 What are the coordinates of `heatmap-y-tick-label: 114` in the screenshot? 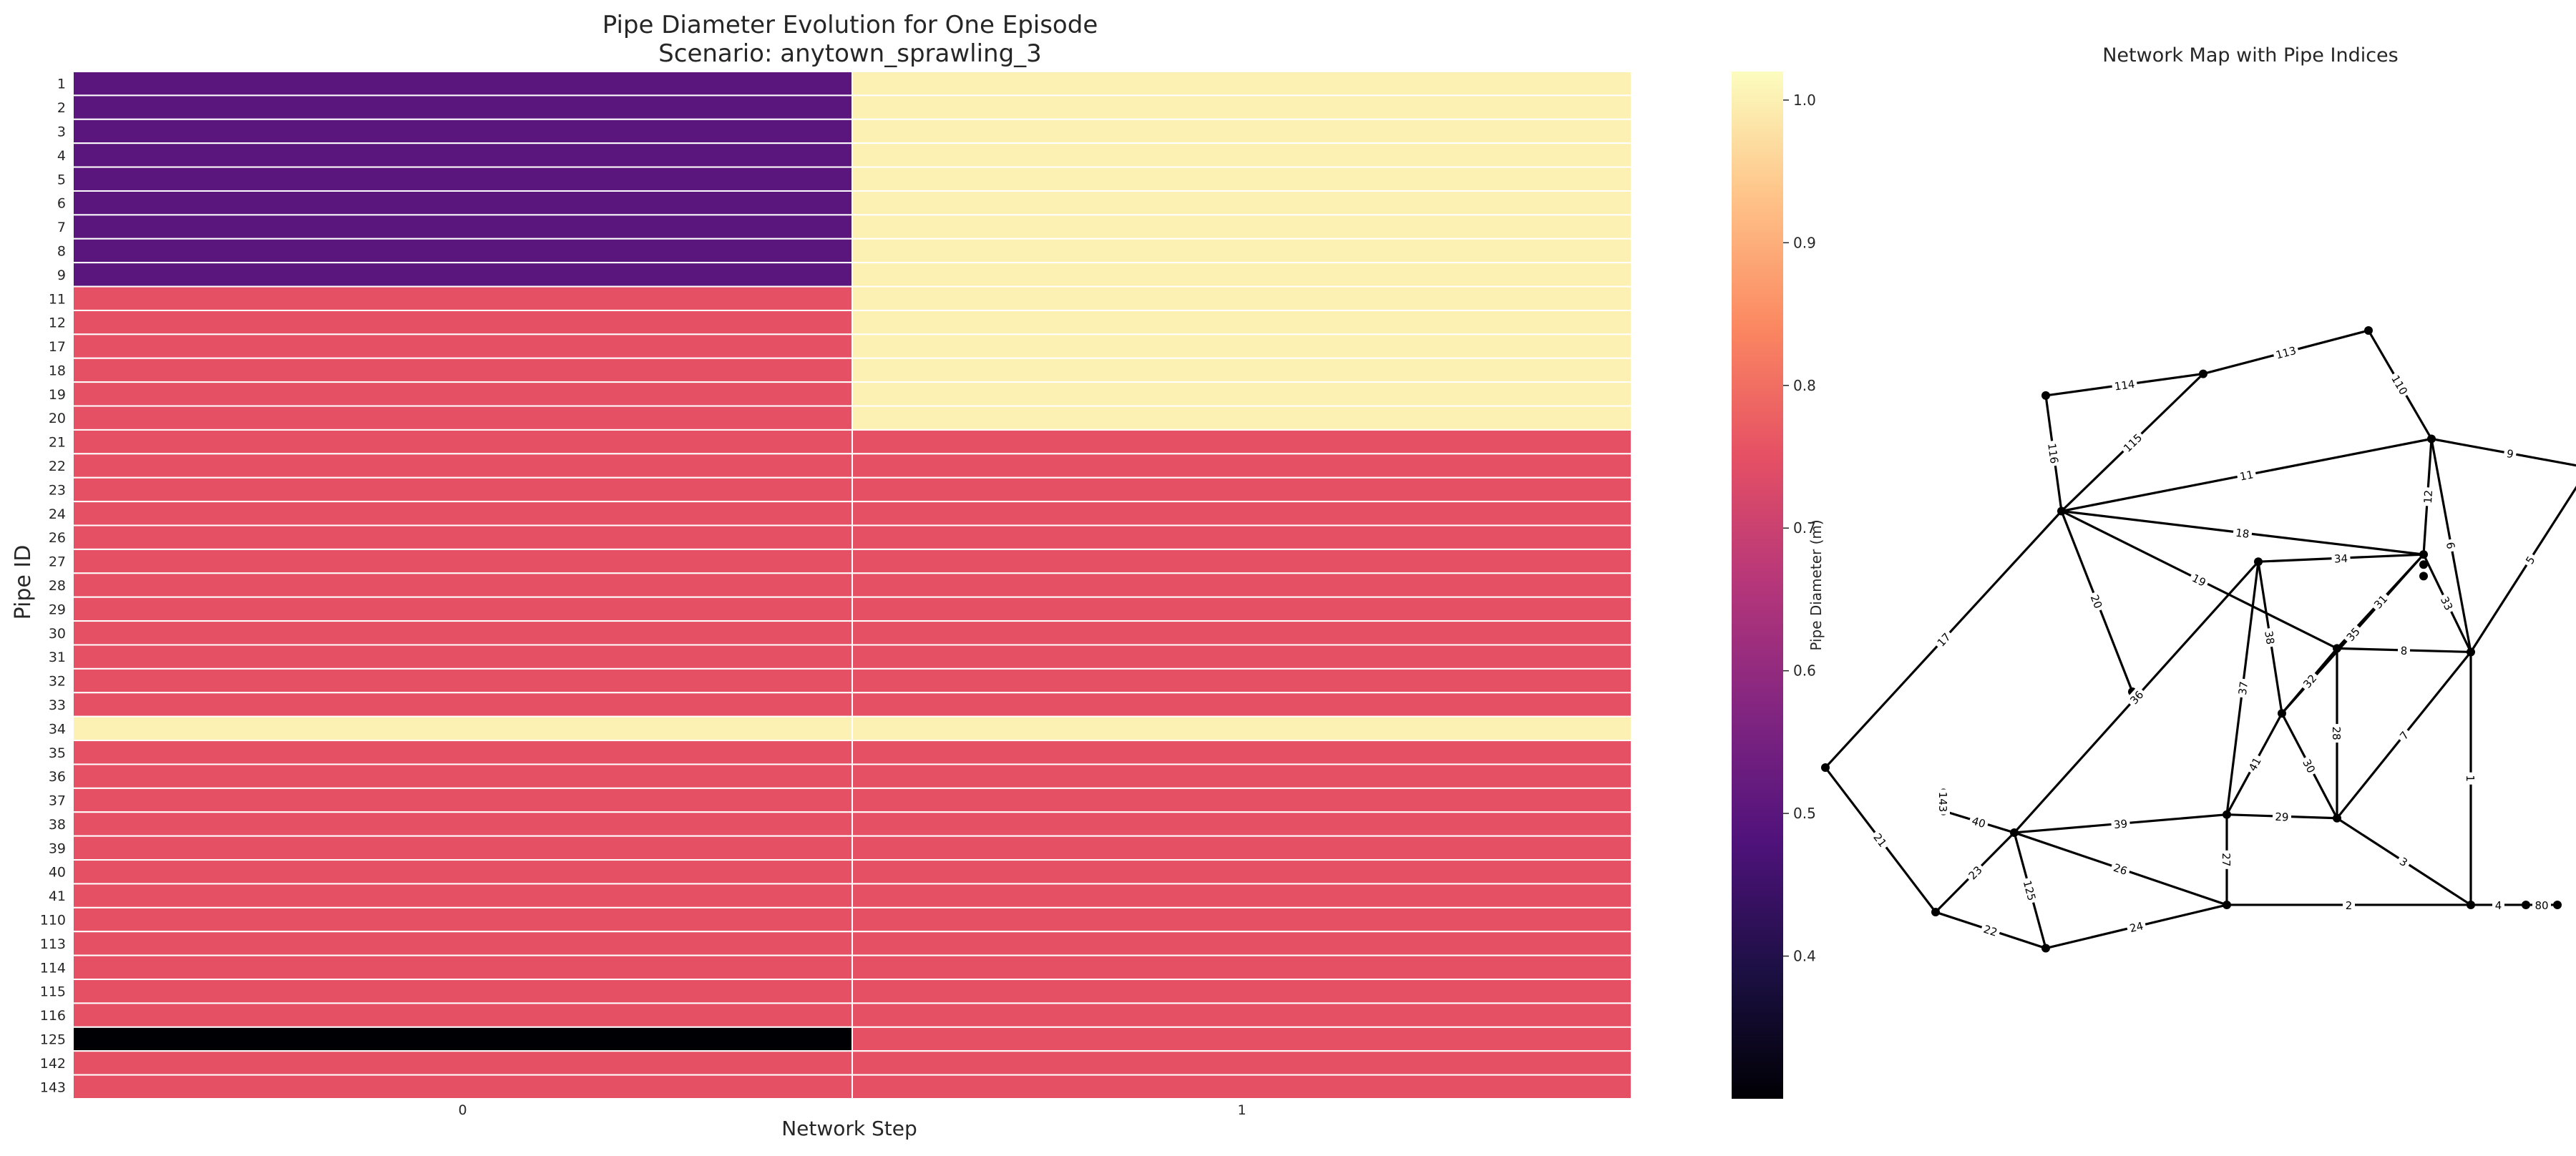 It's located at (53, 968).